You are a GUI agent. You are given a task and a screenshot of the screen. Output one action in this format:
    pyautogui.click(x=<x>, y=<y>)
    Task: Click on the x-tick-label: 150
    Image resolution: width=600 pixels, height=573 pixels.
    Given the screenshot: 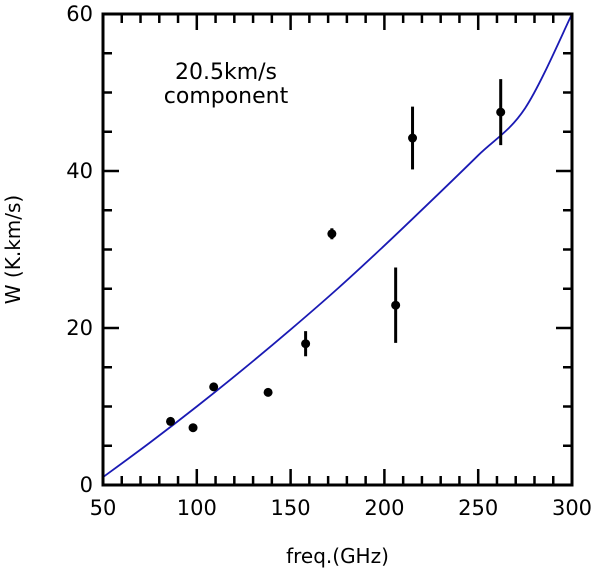 What is the action you would take?
    pyautogui.click(x=291, y=508)
    